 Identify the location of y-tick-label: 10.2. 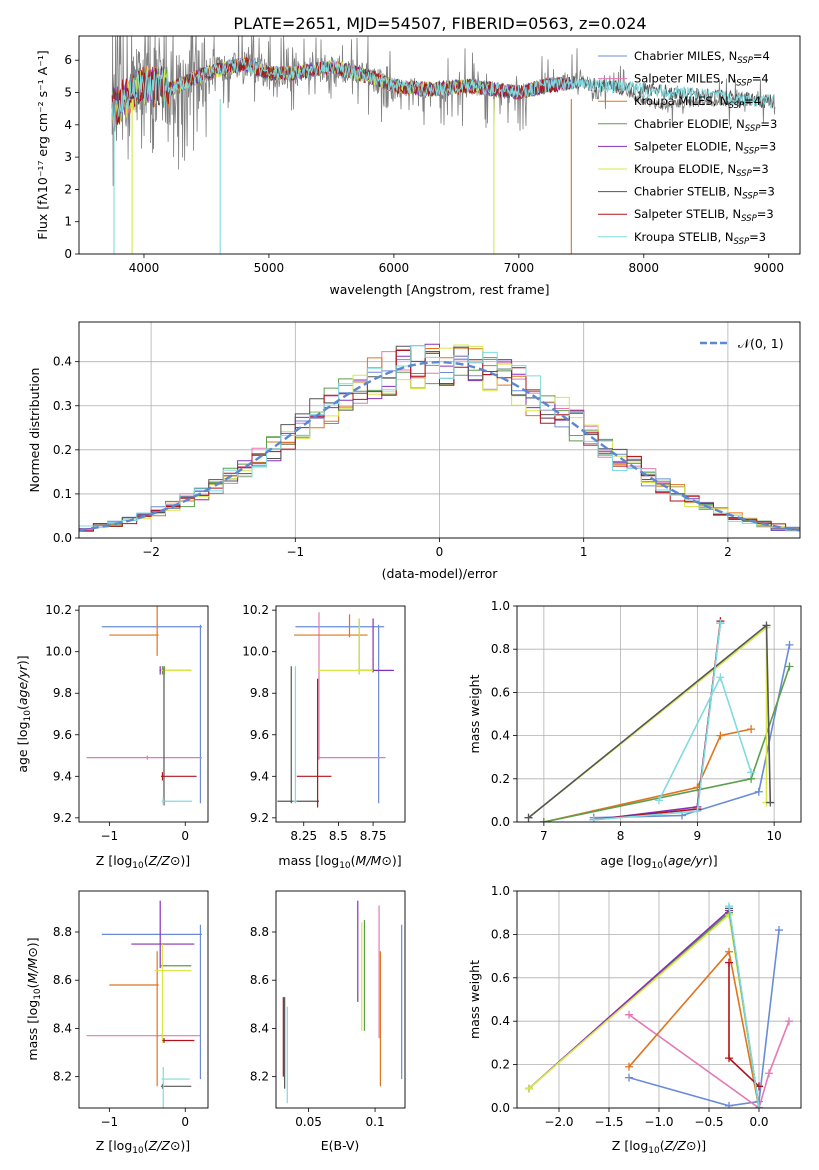
(255, 610).